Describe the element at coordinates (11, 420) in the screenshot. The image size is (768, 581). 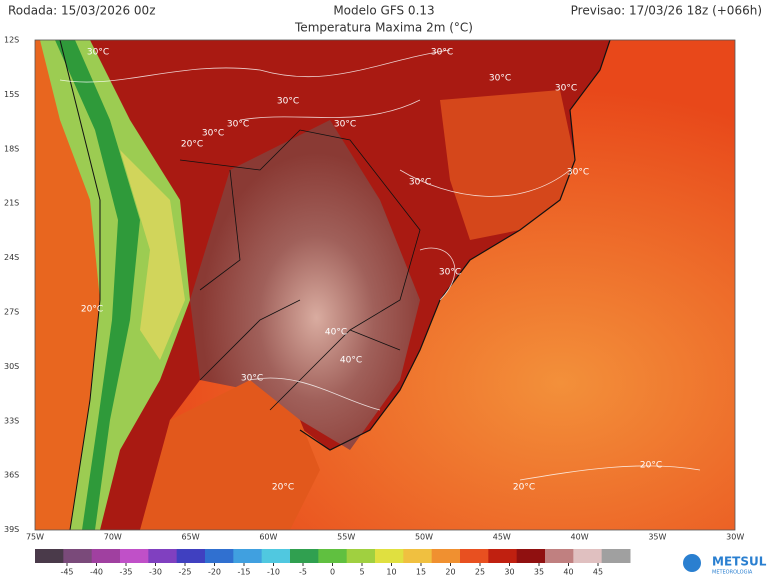
I see `latitude-label: 33S` at that location.